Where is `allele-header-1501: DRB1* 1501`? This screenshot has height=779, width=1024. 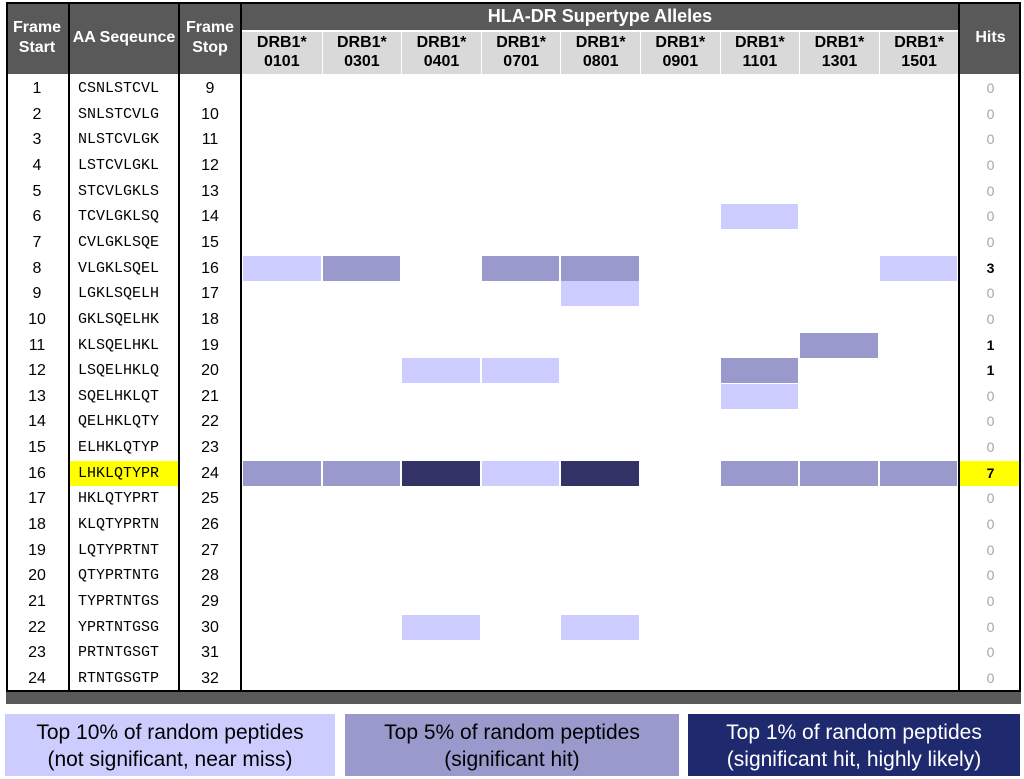
allele-header-1501: DRB1* 1501 is located at coordinates (919, 53).